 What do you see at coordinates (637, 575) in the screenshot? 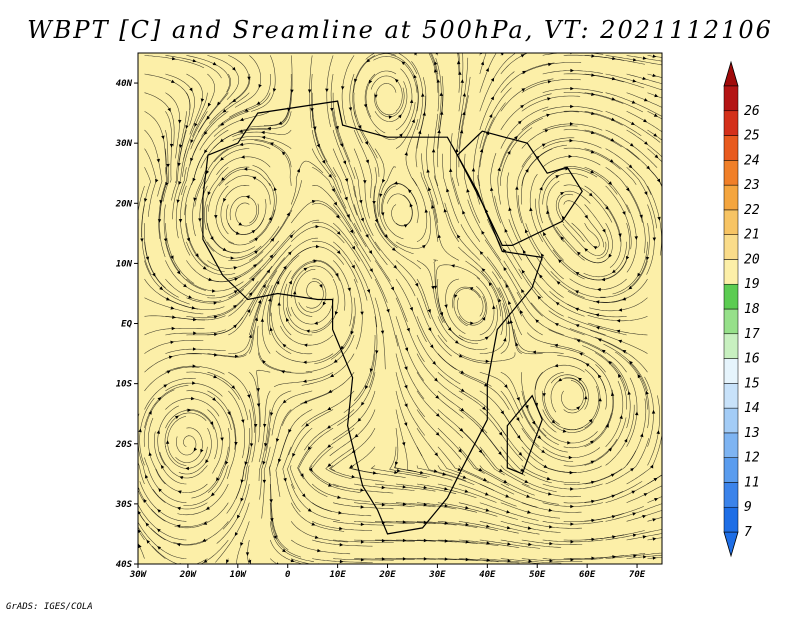
I see `x-tick-label: 70E` at bounding box center [637, 575].